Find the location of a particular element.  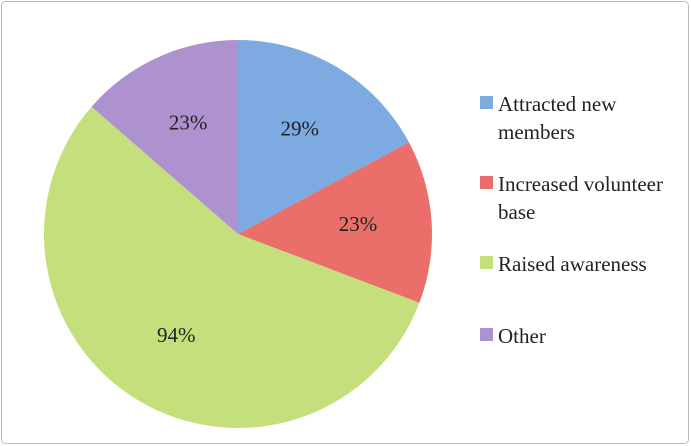

legend-item: Attracted new members is located at coordinates (575, 118).